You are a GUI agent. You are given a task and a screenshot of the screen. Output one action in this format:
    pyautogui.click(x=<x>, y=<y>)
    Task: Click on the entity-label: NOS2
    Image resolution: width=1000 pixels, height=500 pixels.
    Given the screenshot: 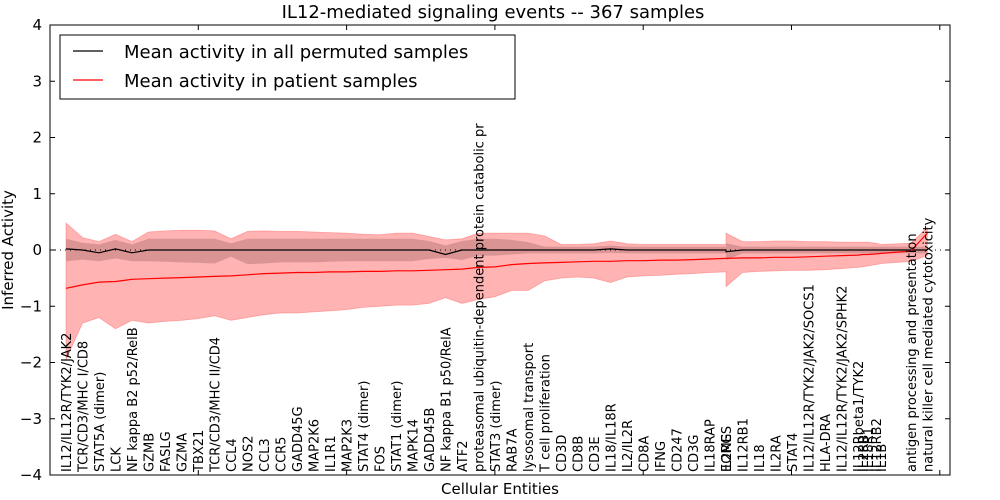 What is the action you would take?
    pyautogui.click(x=249, y=454)
    